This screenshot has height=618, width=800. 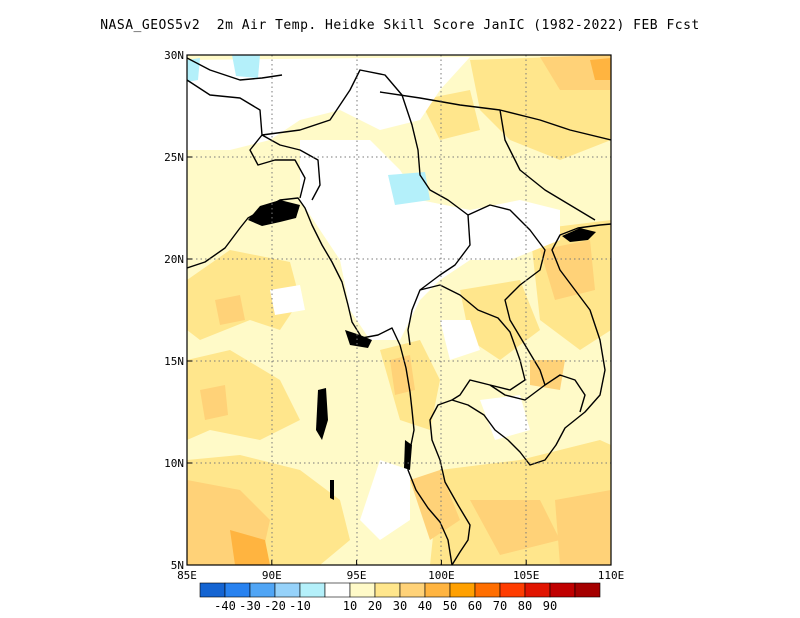 I want to click on border-thailand, so click(x=472, y=342).